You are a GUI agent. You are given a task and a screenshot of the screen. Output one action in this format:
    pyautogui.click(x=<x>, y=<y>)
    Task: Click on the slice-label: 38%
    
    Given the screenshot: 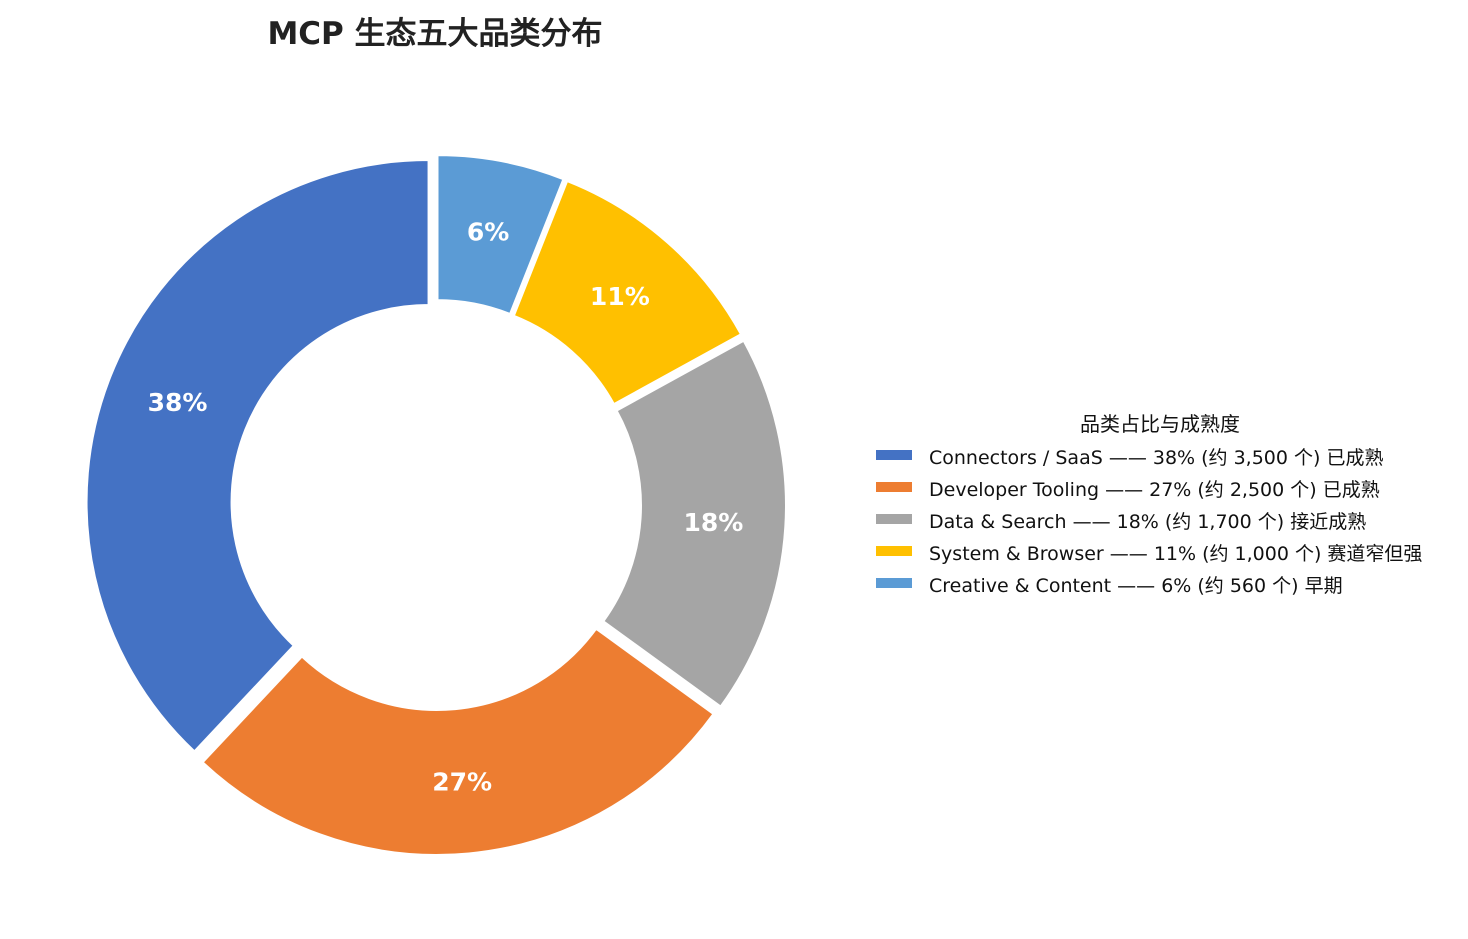 What is the action you would take?
    pyautogui.click(x=178, y=402)
    